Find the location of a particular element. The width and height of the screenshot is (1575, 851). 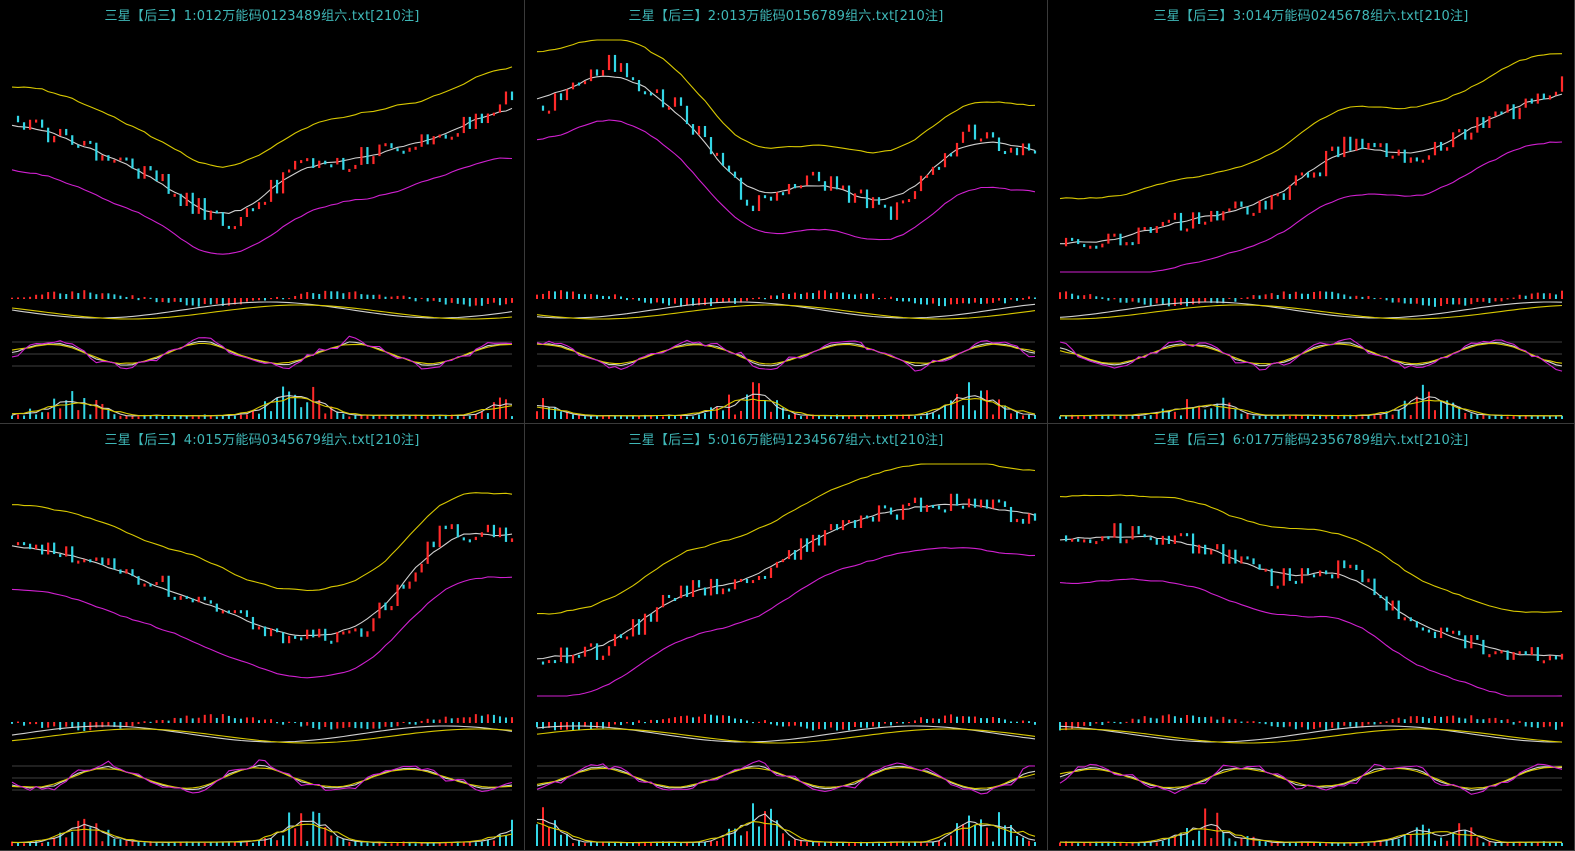

kdj-chart is located at coordinates (1311, 355).